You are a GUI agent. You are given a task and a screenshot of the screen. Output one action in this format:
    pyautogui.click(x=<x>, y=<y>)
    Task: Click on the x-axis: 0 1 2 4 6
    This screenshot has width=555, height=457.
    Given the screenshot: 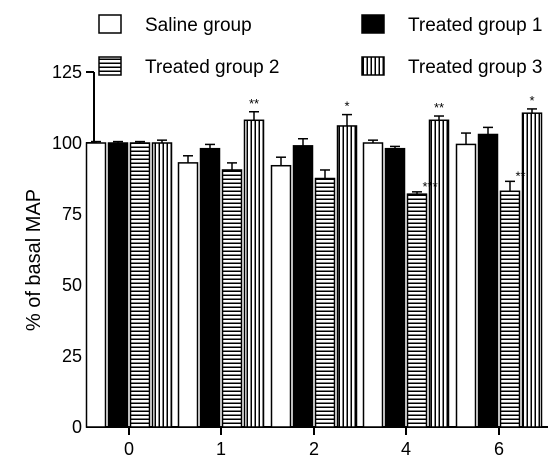 What is the action you would take?
    pyautogui.click(x=321, y=441)
    